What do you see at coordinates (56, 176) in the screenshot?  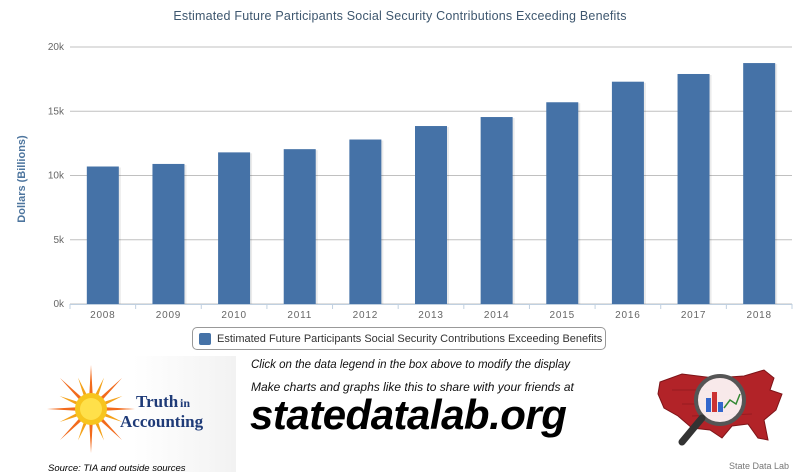 I see `y-tick-label: 10k` at bounding box center [56, 176].